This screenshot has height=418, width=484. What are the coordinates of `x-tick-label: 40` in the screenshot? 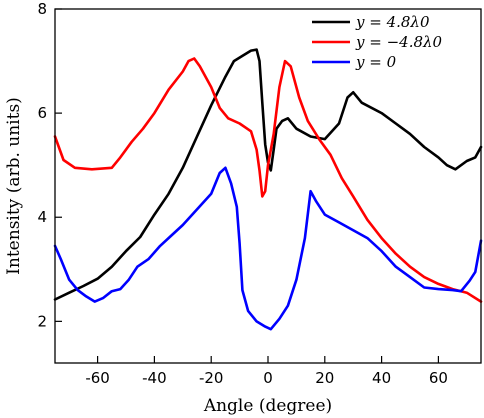 It's located at (381, 378).